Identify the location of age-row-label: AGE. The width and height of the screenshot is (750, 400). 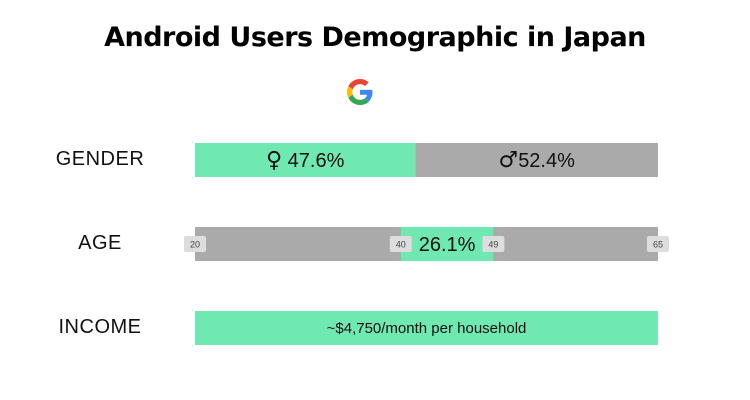
(100, 243).